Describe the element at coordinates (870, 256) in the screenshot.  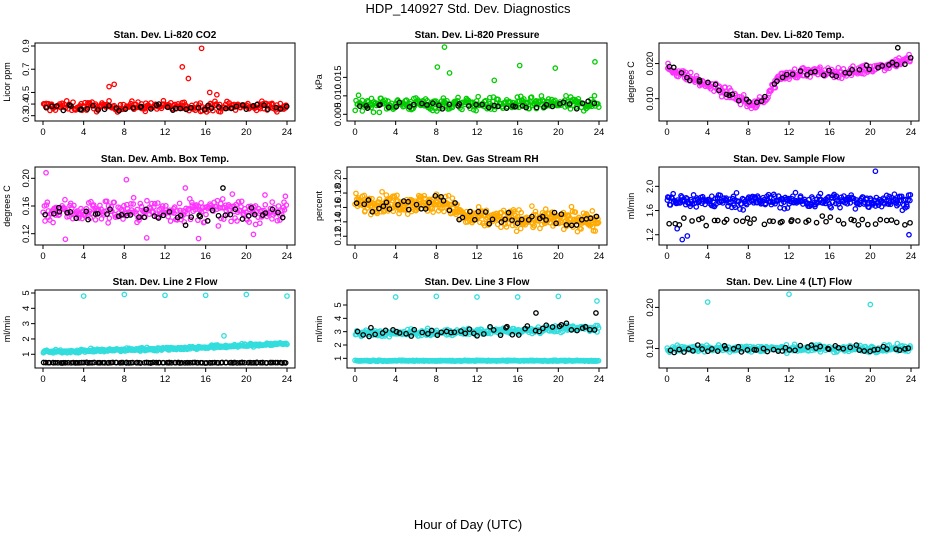
I see `x-tick-label: 20` at that location.